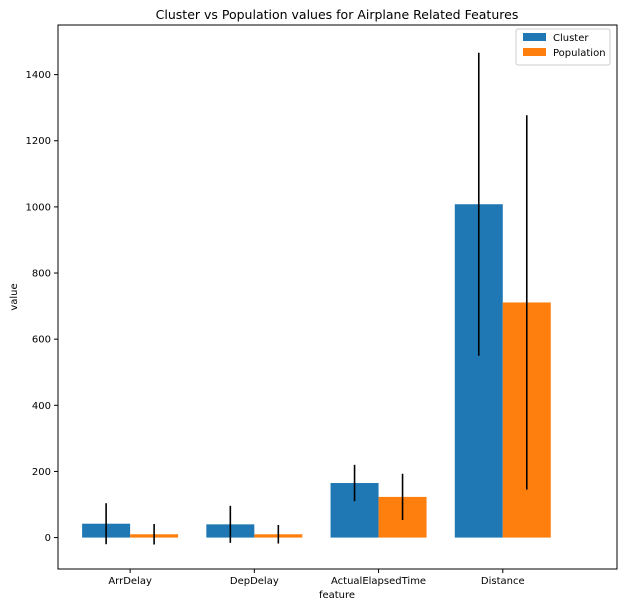 The image size is (628, 614). What do you see at coordinates (41, 472) in the screenshot?
I see `y-tick-label: 200` at bounding box center [41, 472].